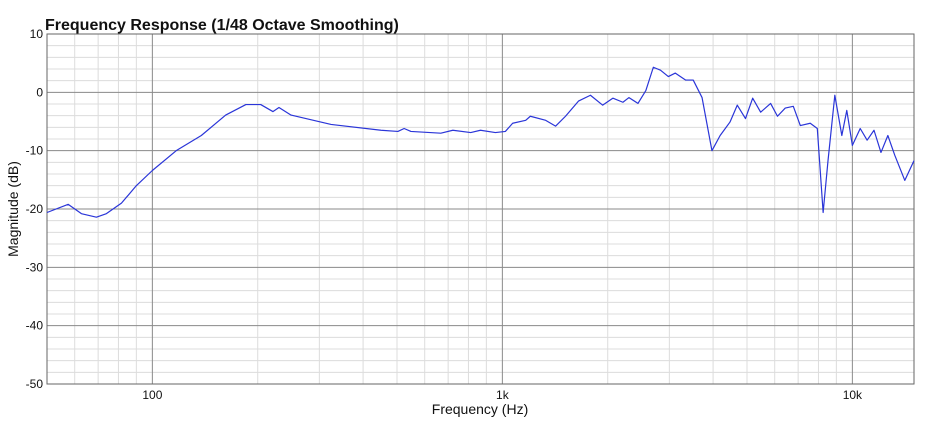  What do you see at coordinates (35, 209) in the screenshot?
I see `y-tick-label: -20` at bounding box center [35, 209].